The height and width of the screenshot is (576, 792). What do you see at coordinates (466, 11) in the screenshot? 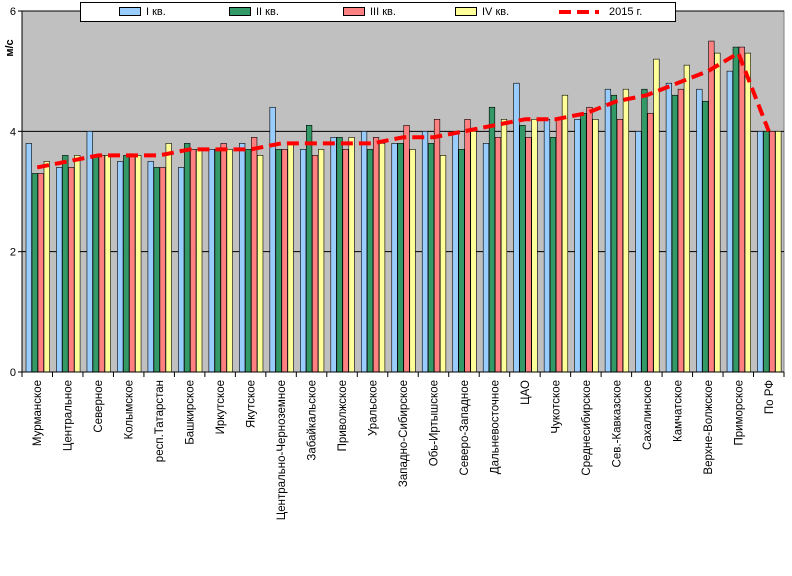
I see `legend-swatch-q4` at bounding box center [466, 11].